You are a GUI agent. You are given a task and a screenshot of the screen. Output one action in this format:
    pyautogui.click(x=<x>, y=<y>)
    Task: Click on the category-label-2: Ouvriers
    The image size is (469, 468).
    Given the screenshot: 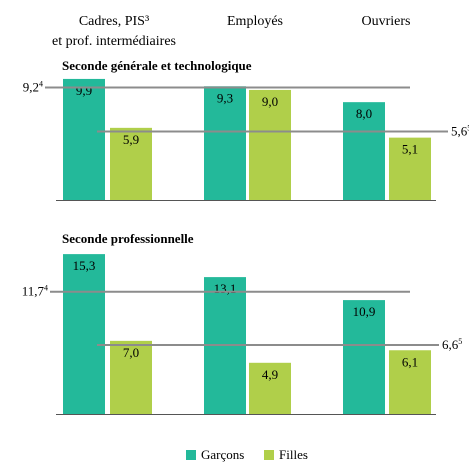 What is the action you would take?
    pyautogui.click(x=386, y=21)
    